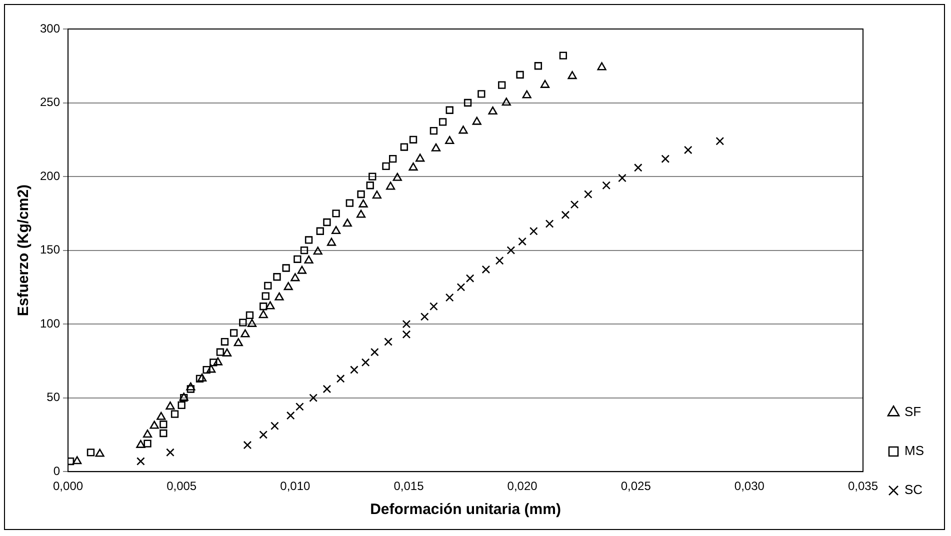 The image size is (951, 536). Describe the element at coordinates (914, 450) in the screenshot. I see `legend-label: MS` at that location.